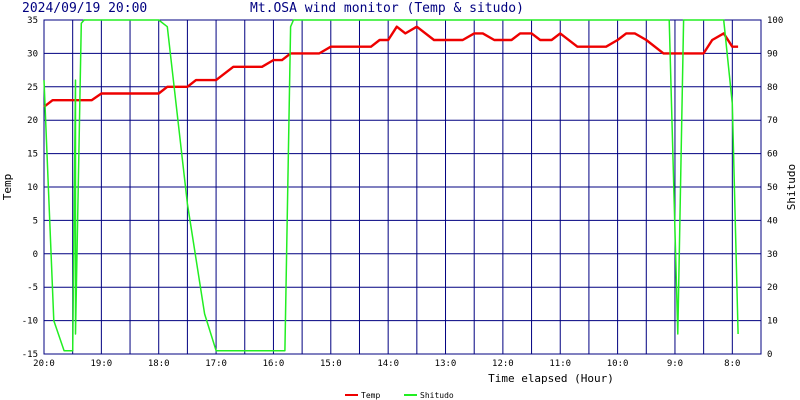  Describe the element at coordinates (32, 121) in the screenshot. I see `y-left-tick-label: 20` at that location.